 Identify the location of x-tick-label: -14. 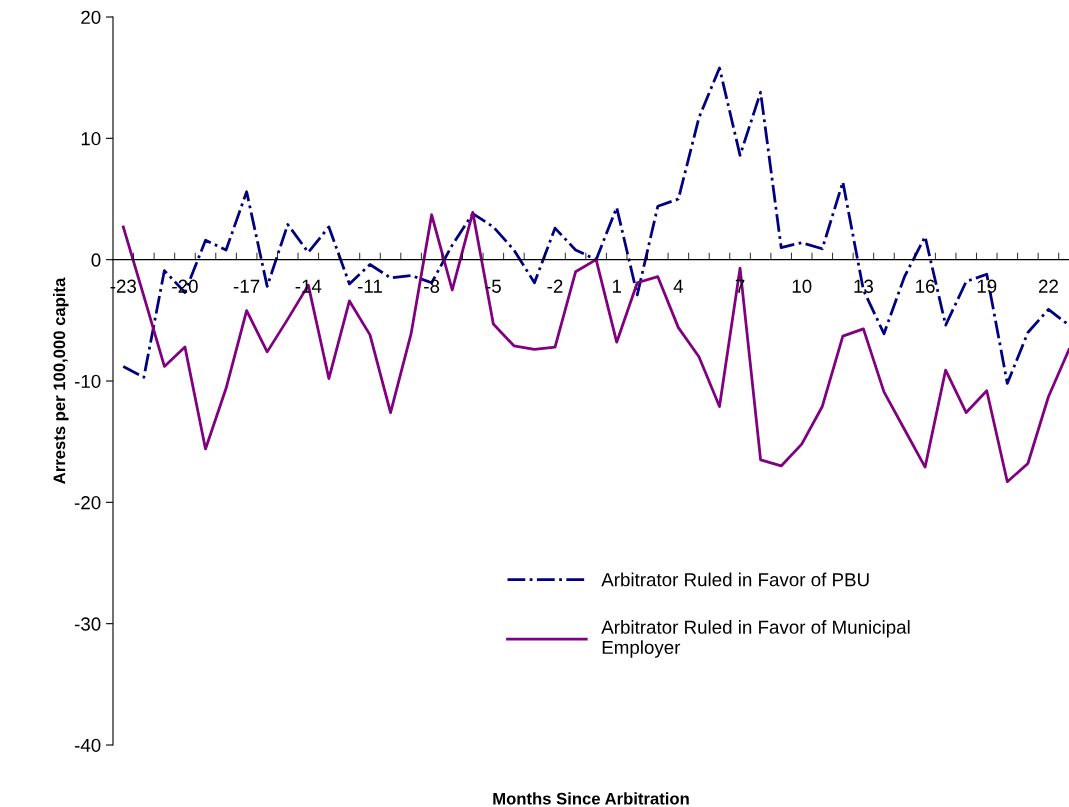
(308, 286).